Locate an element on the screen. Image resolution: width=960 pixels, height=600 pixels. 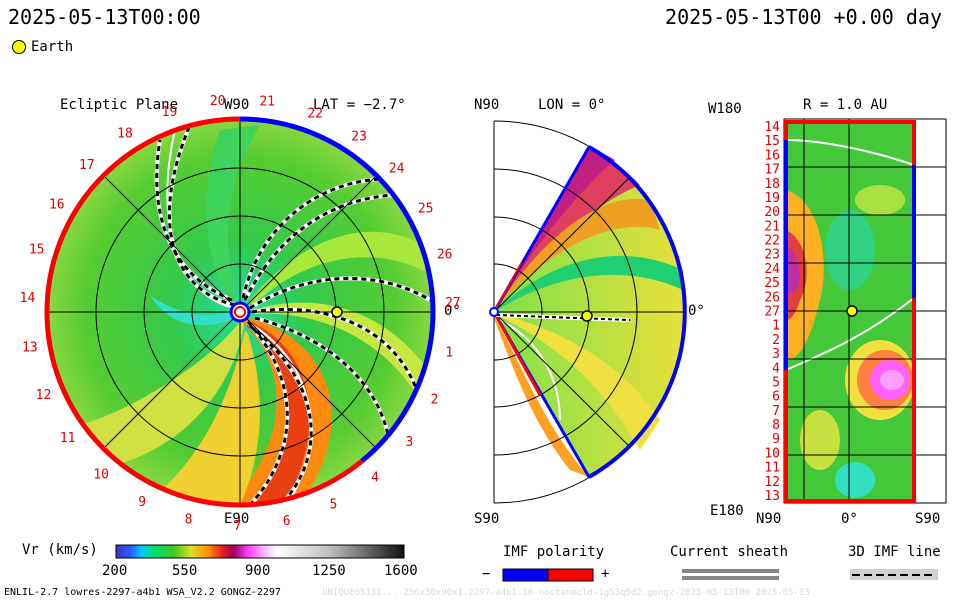
map-bottom-left-label: E180 is located at coordinates (727, 511).